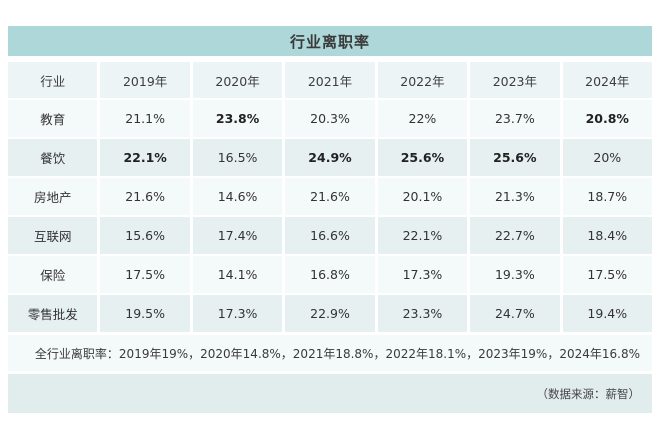 The height and width of the screenshot is (436, 660). Describe the element at coordinates (237, 80) in the screenshot. I see `column-header-2020: 2020年` at that location.